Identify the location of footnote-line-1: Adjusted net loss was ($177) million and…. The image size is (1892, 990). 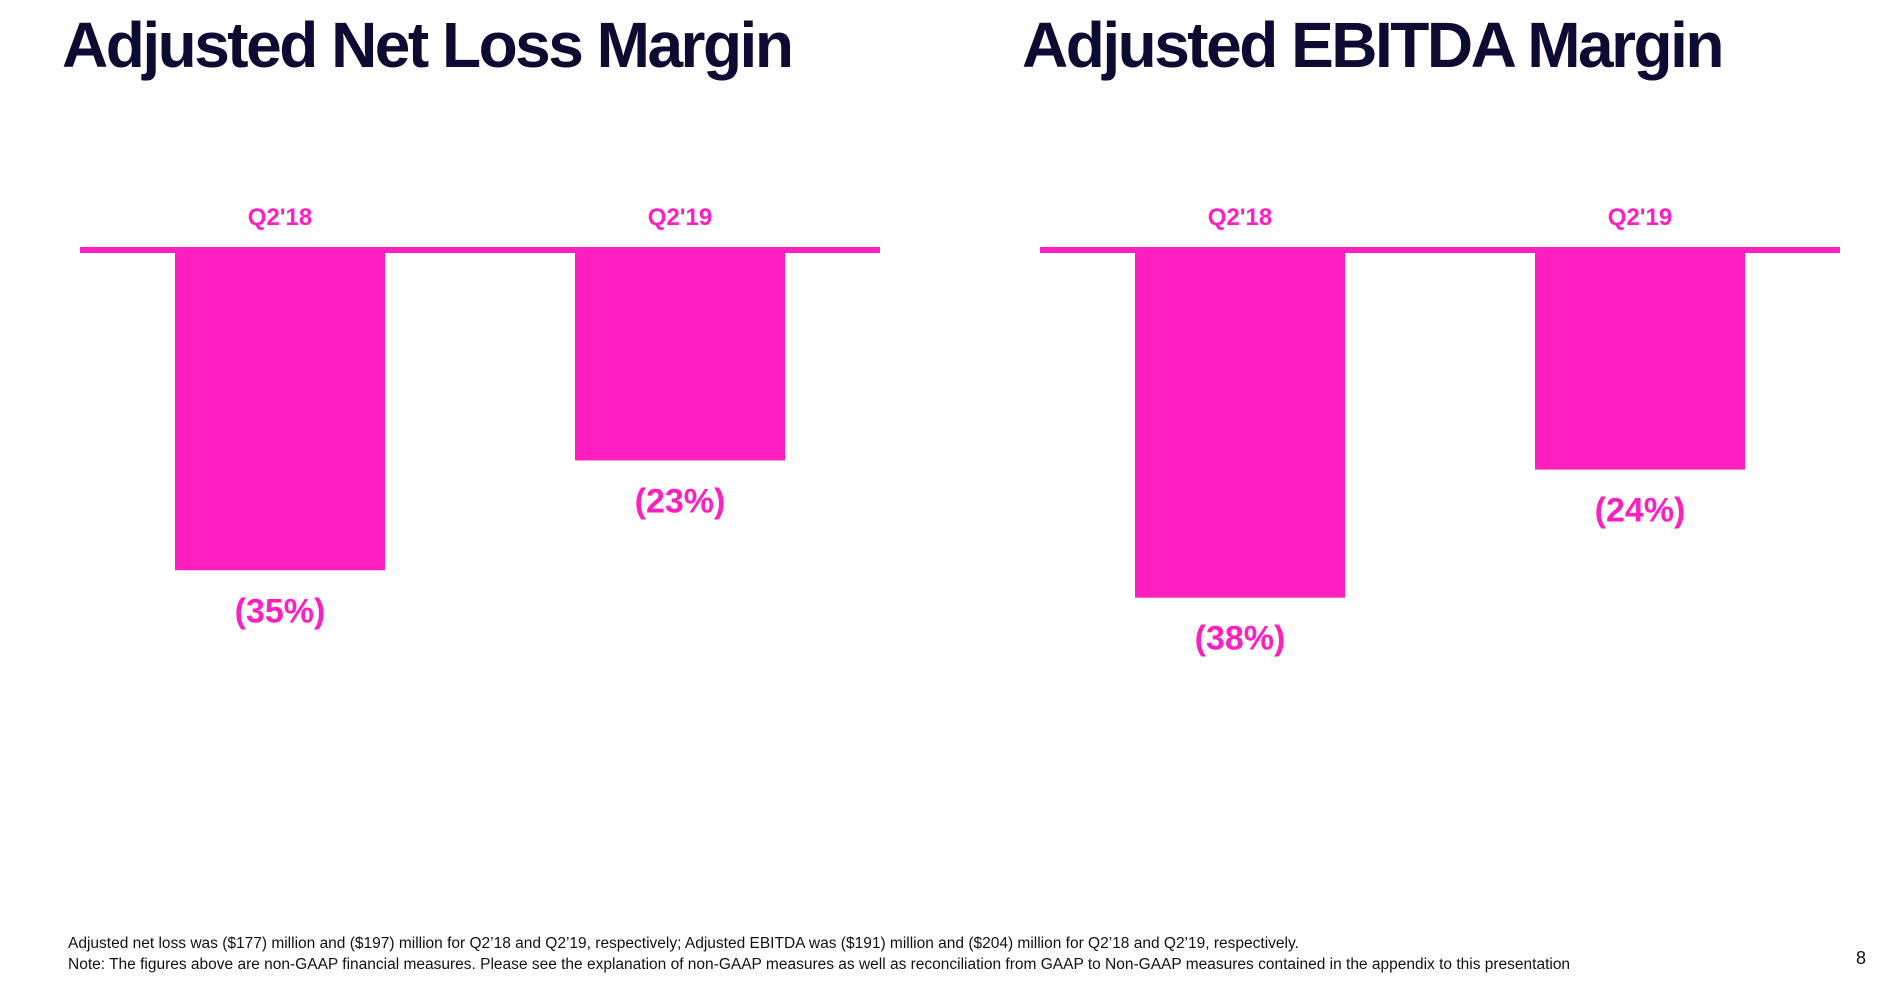
(683, 943).